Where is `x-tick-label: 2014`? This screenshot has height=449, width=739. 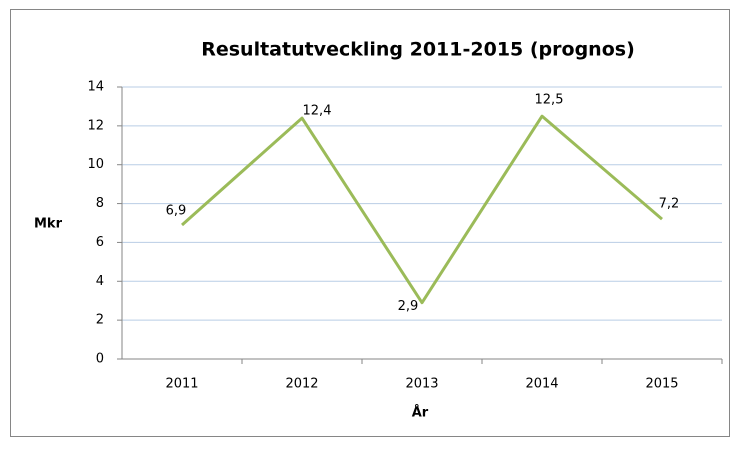 x-tick-label: 2014 is located at coordinates (541, 384).